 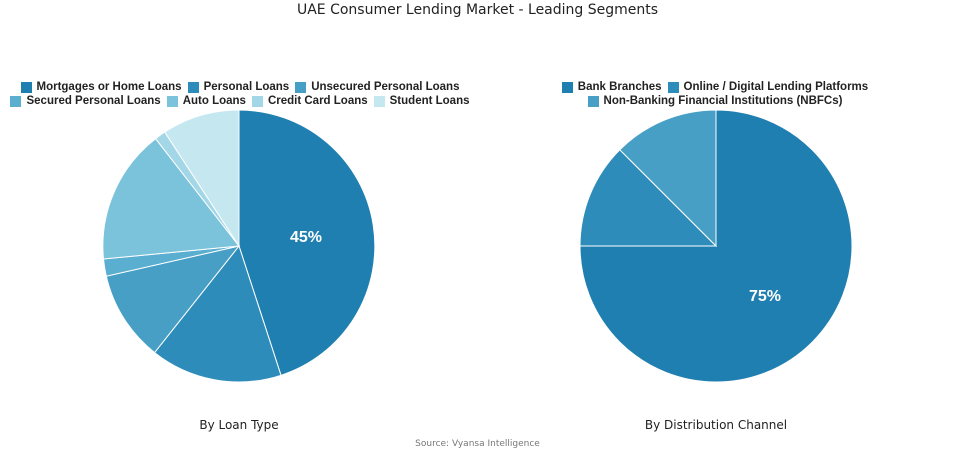 I want to click on subtitle-distribution-channel: By Distribution Channel, so click(x=716, y=425).